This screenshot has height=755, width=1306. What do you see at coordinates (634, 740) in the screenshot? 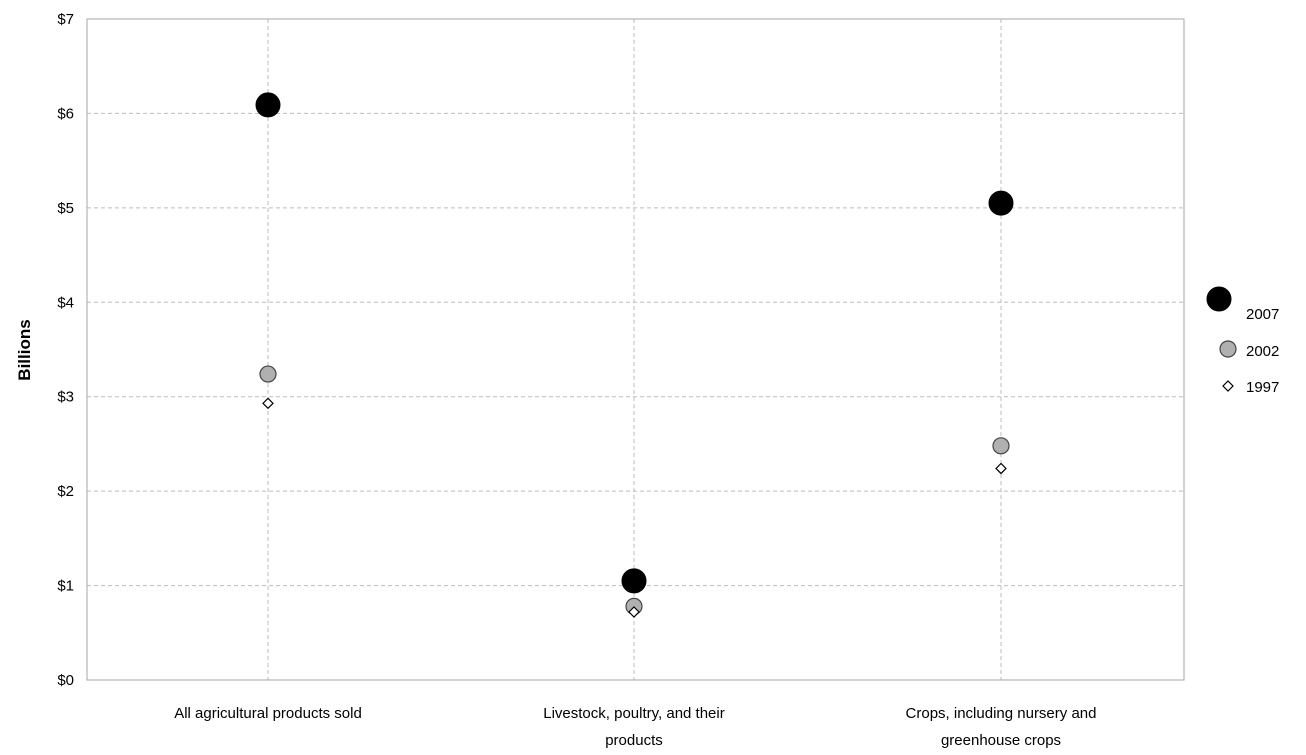
I see `x-category-label: products` at bounding box center [634, 740].